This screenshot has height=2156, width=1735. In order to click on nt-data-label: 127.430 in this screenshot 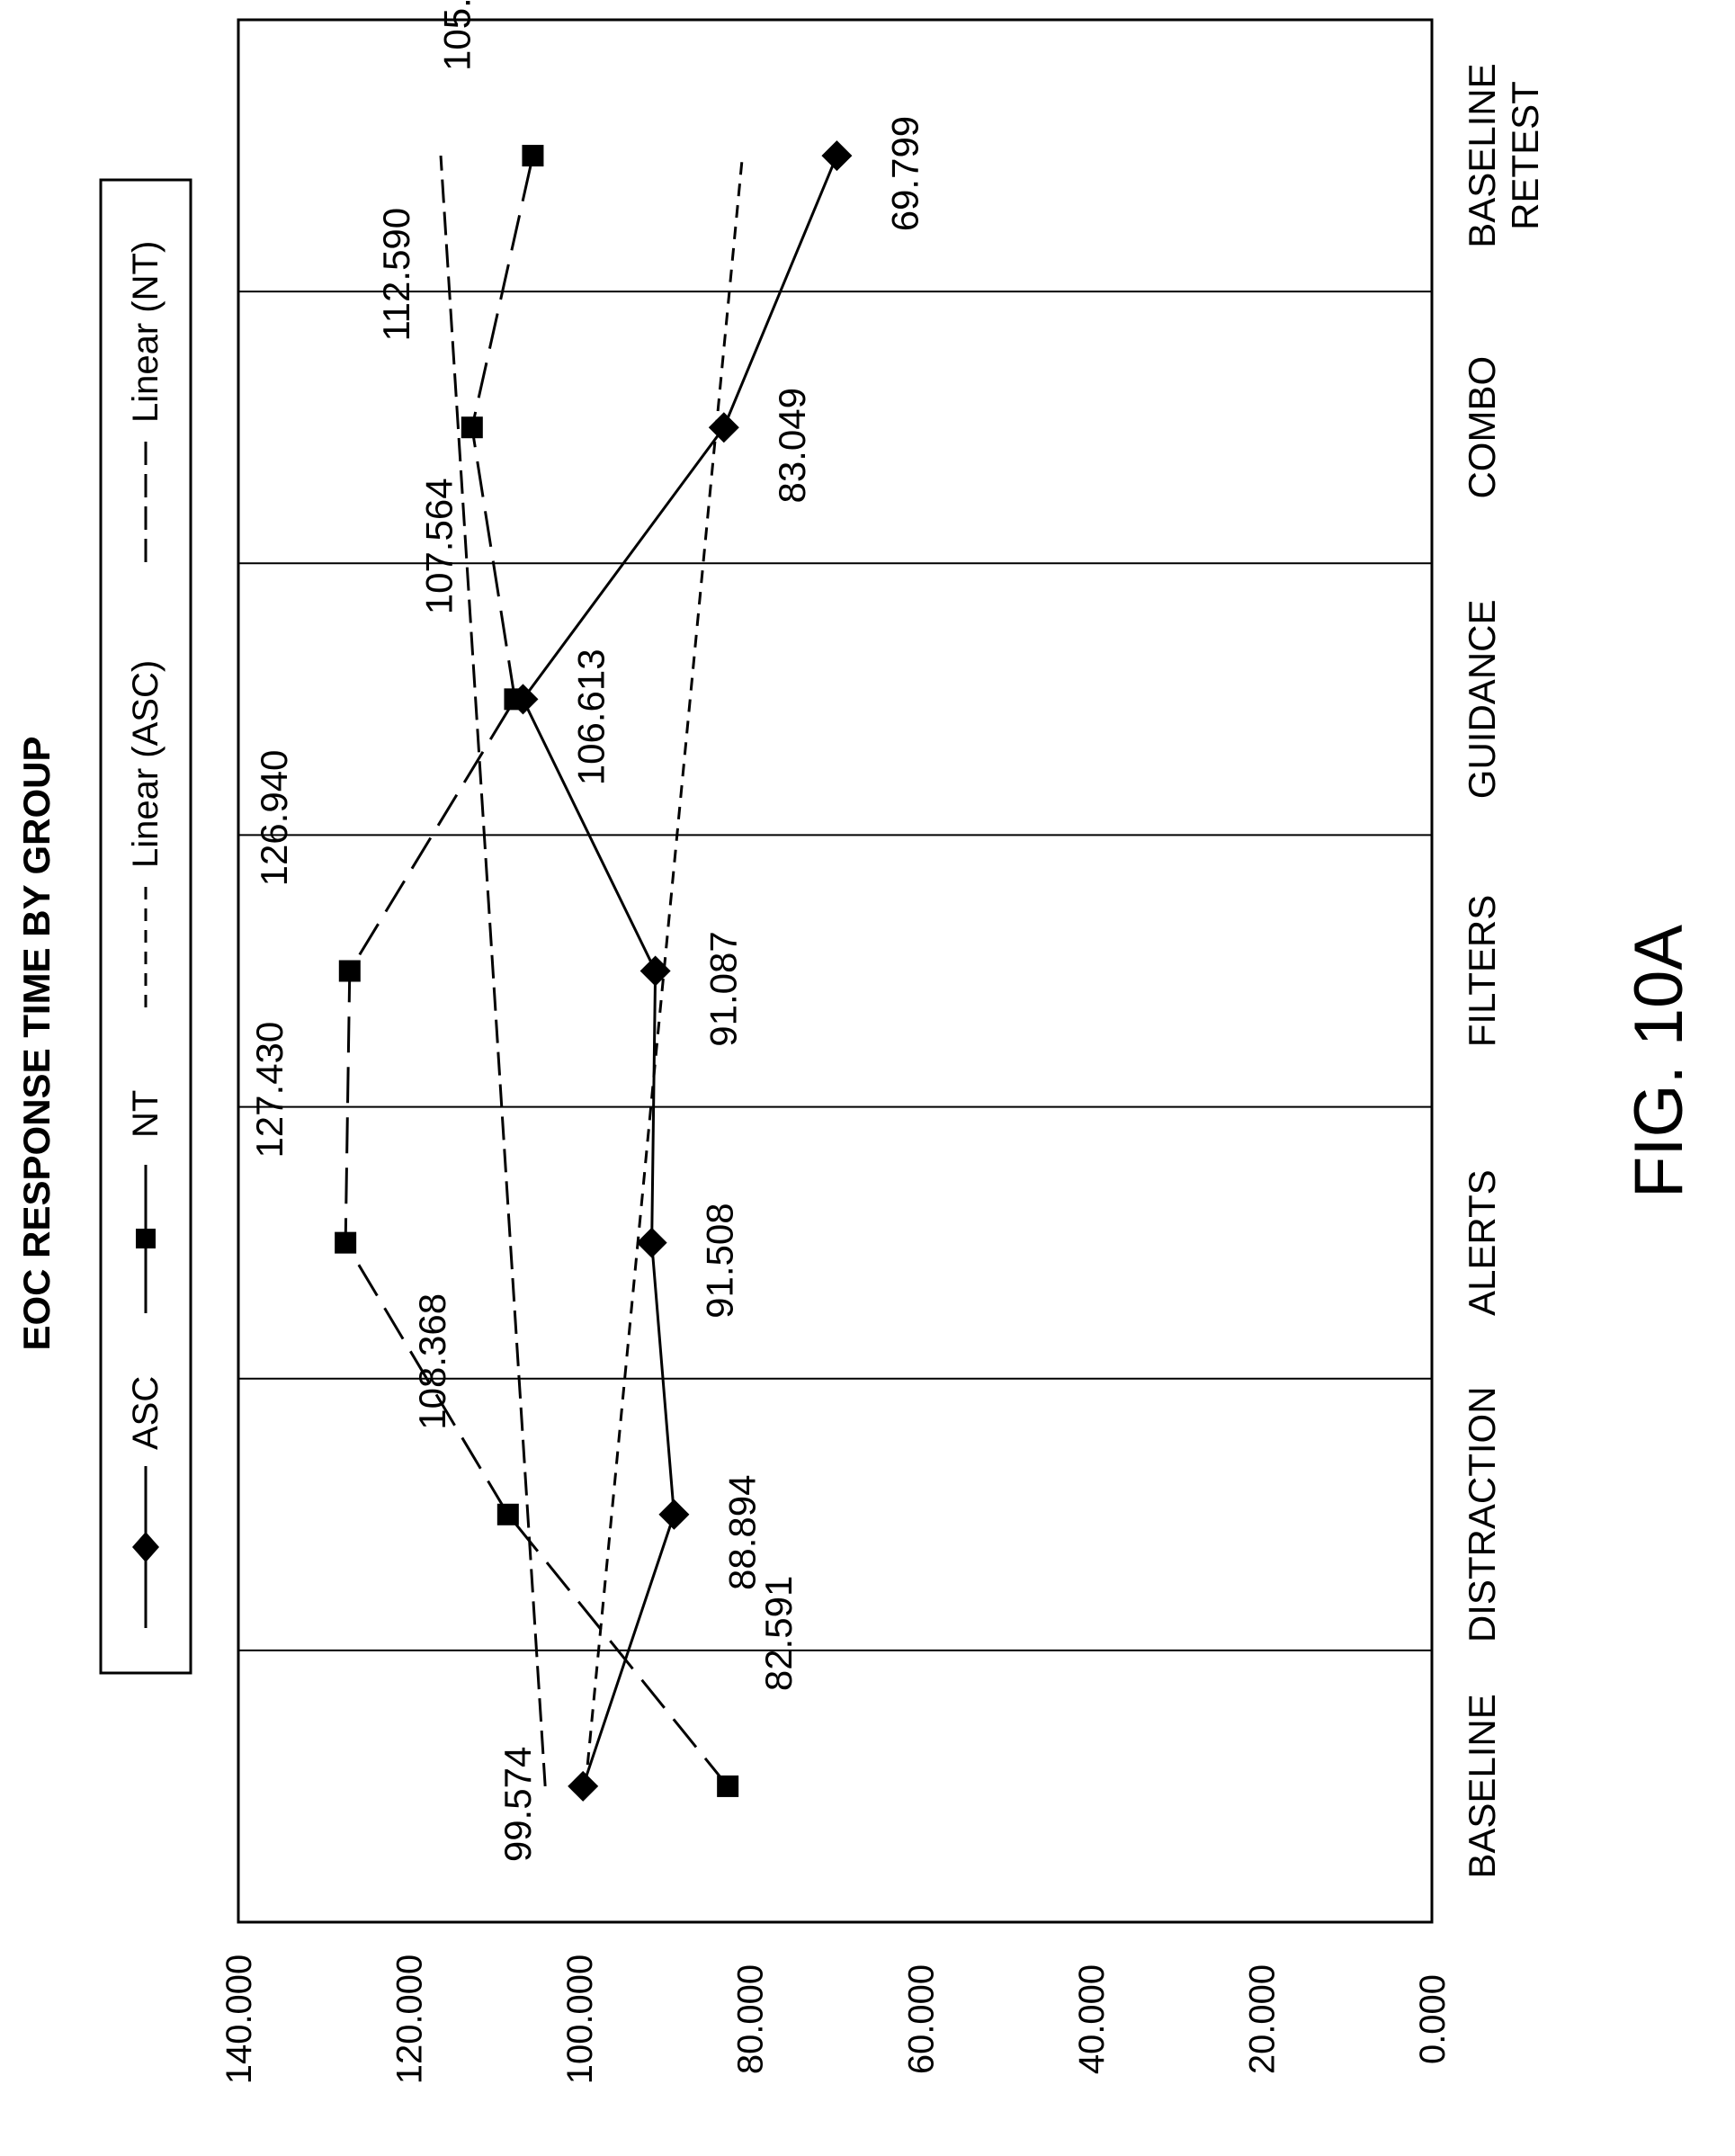, I will do `click(269, 1090)`.